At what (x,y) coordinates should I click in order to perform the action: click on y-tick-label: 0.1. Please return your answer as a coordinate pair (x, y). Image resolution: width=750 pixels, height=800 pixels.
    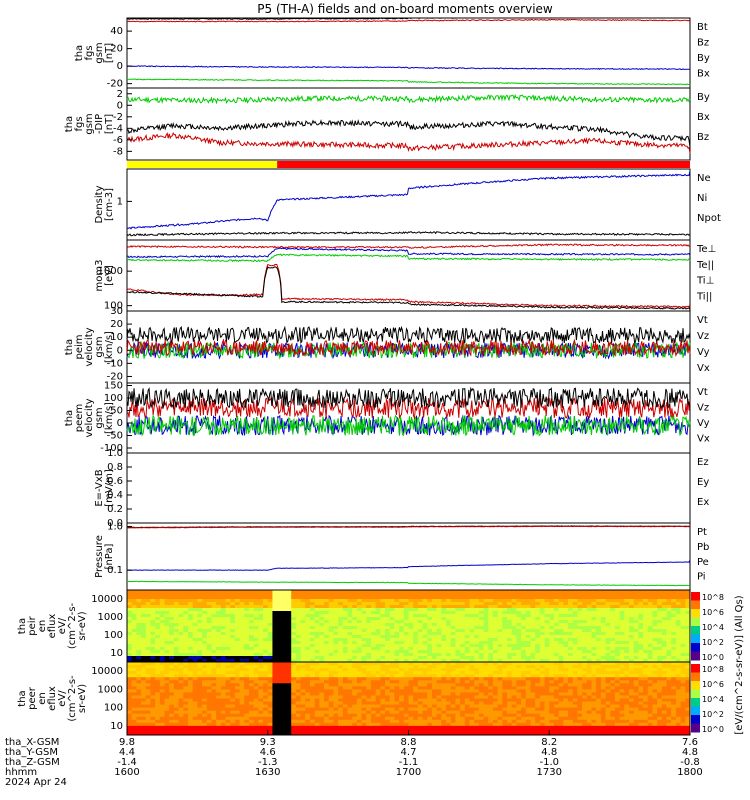
    Looking at the image, I should click on (115, 570).